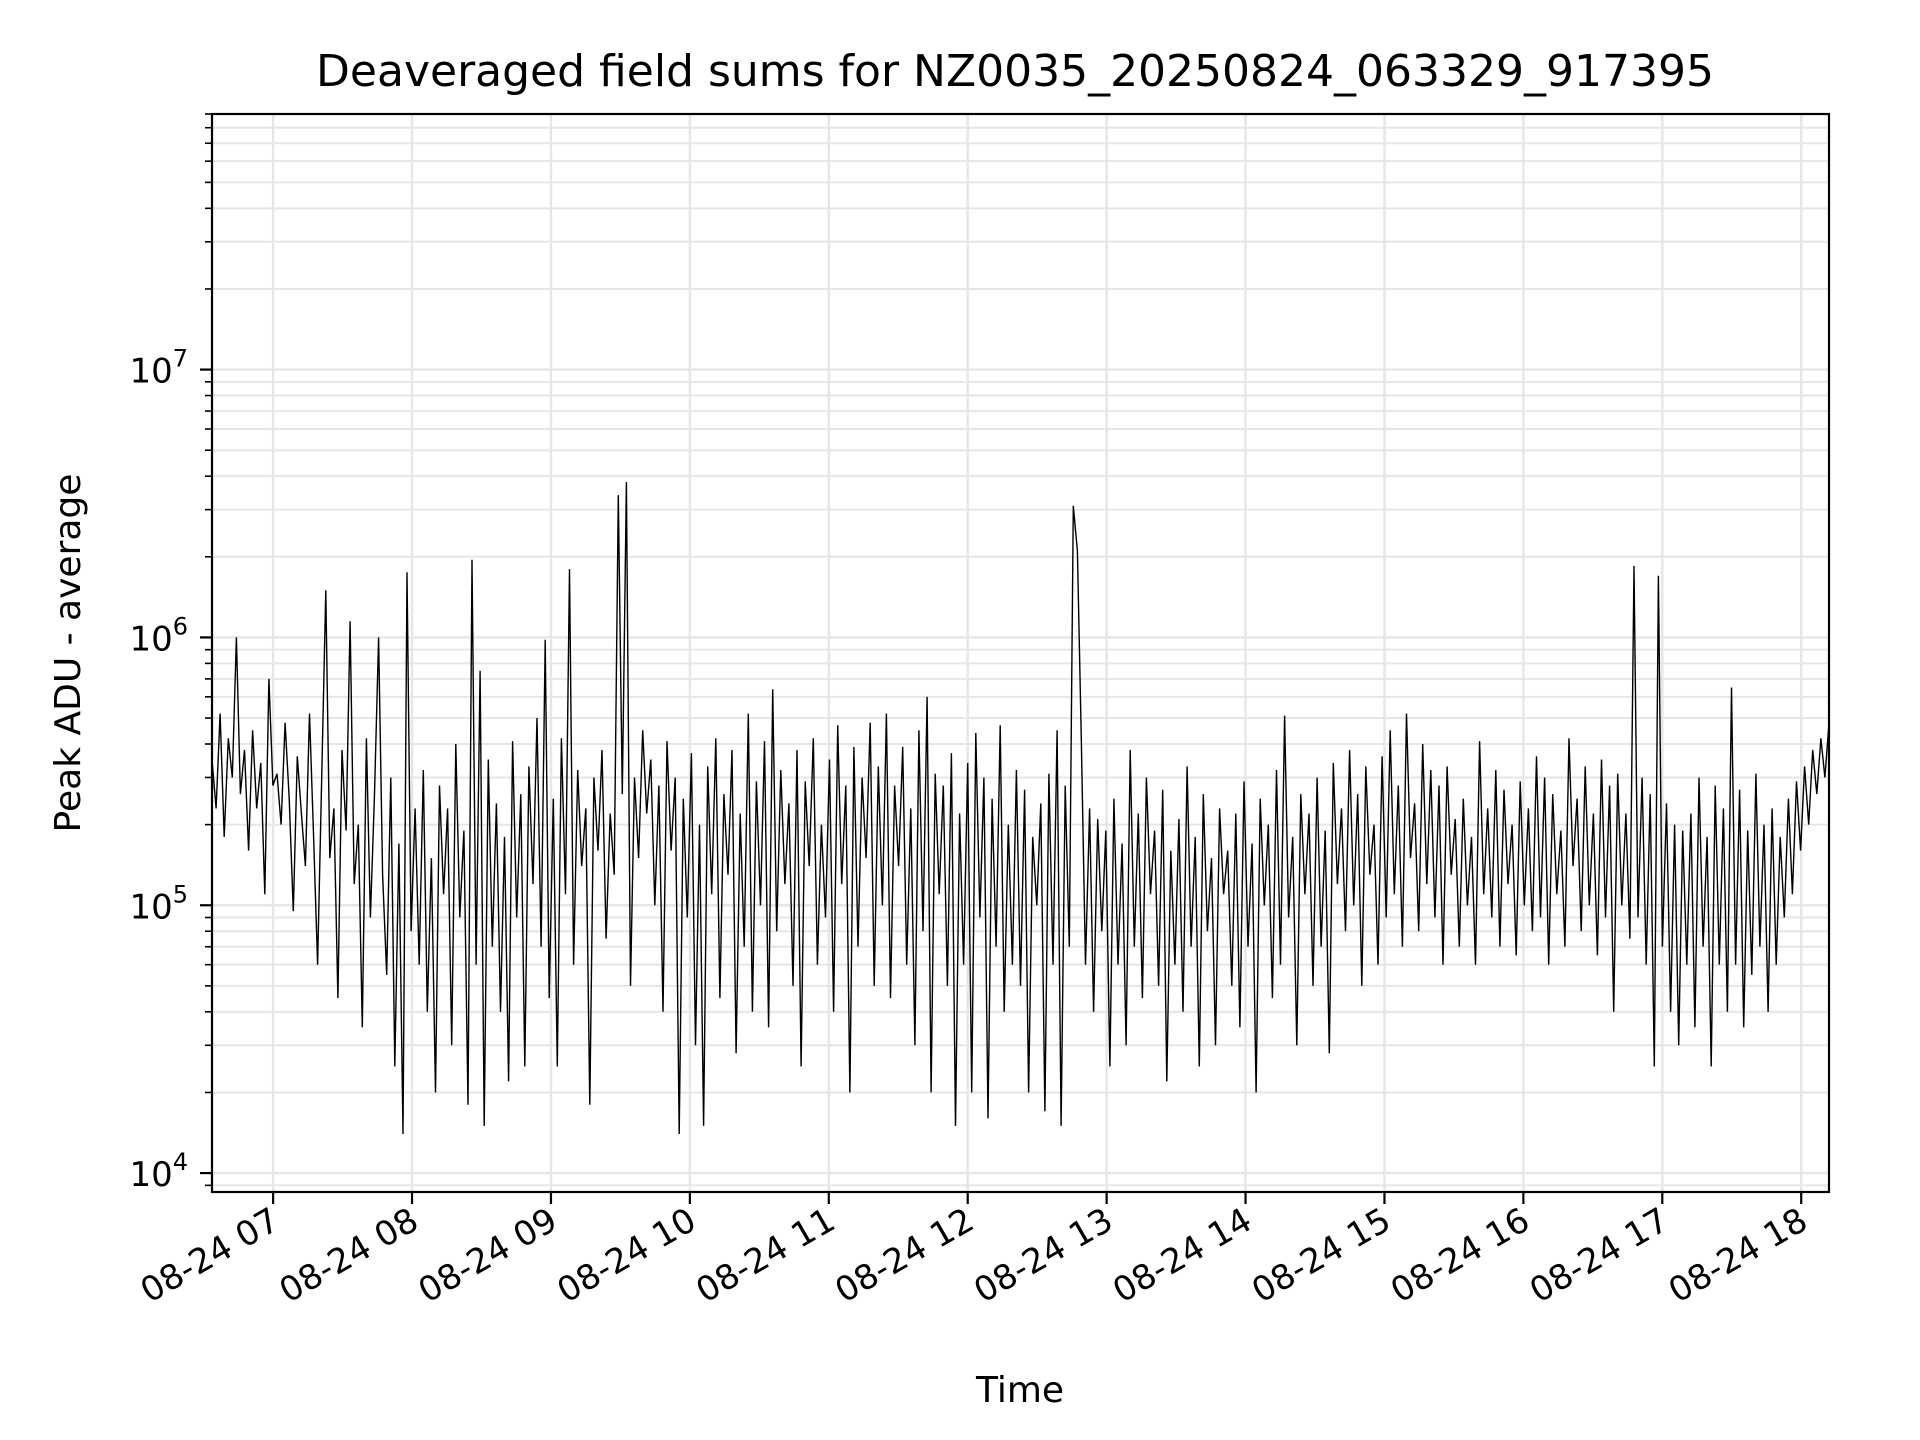 This screenshot has height=1440, width=1920. Describe the element at coordinates (68, 653) in the screenshot. I see `y-axis-label: Peak ADU - average` at that location.